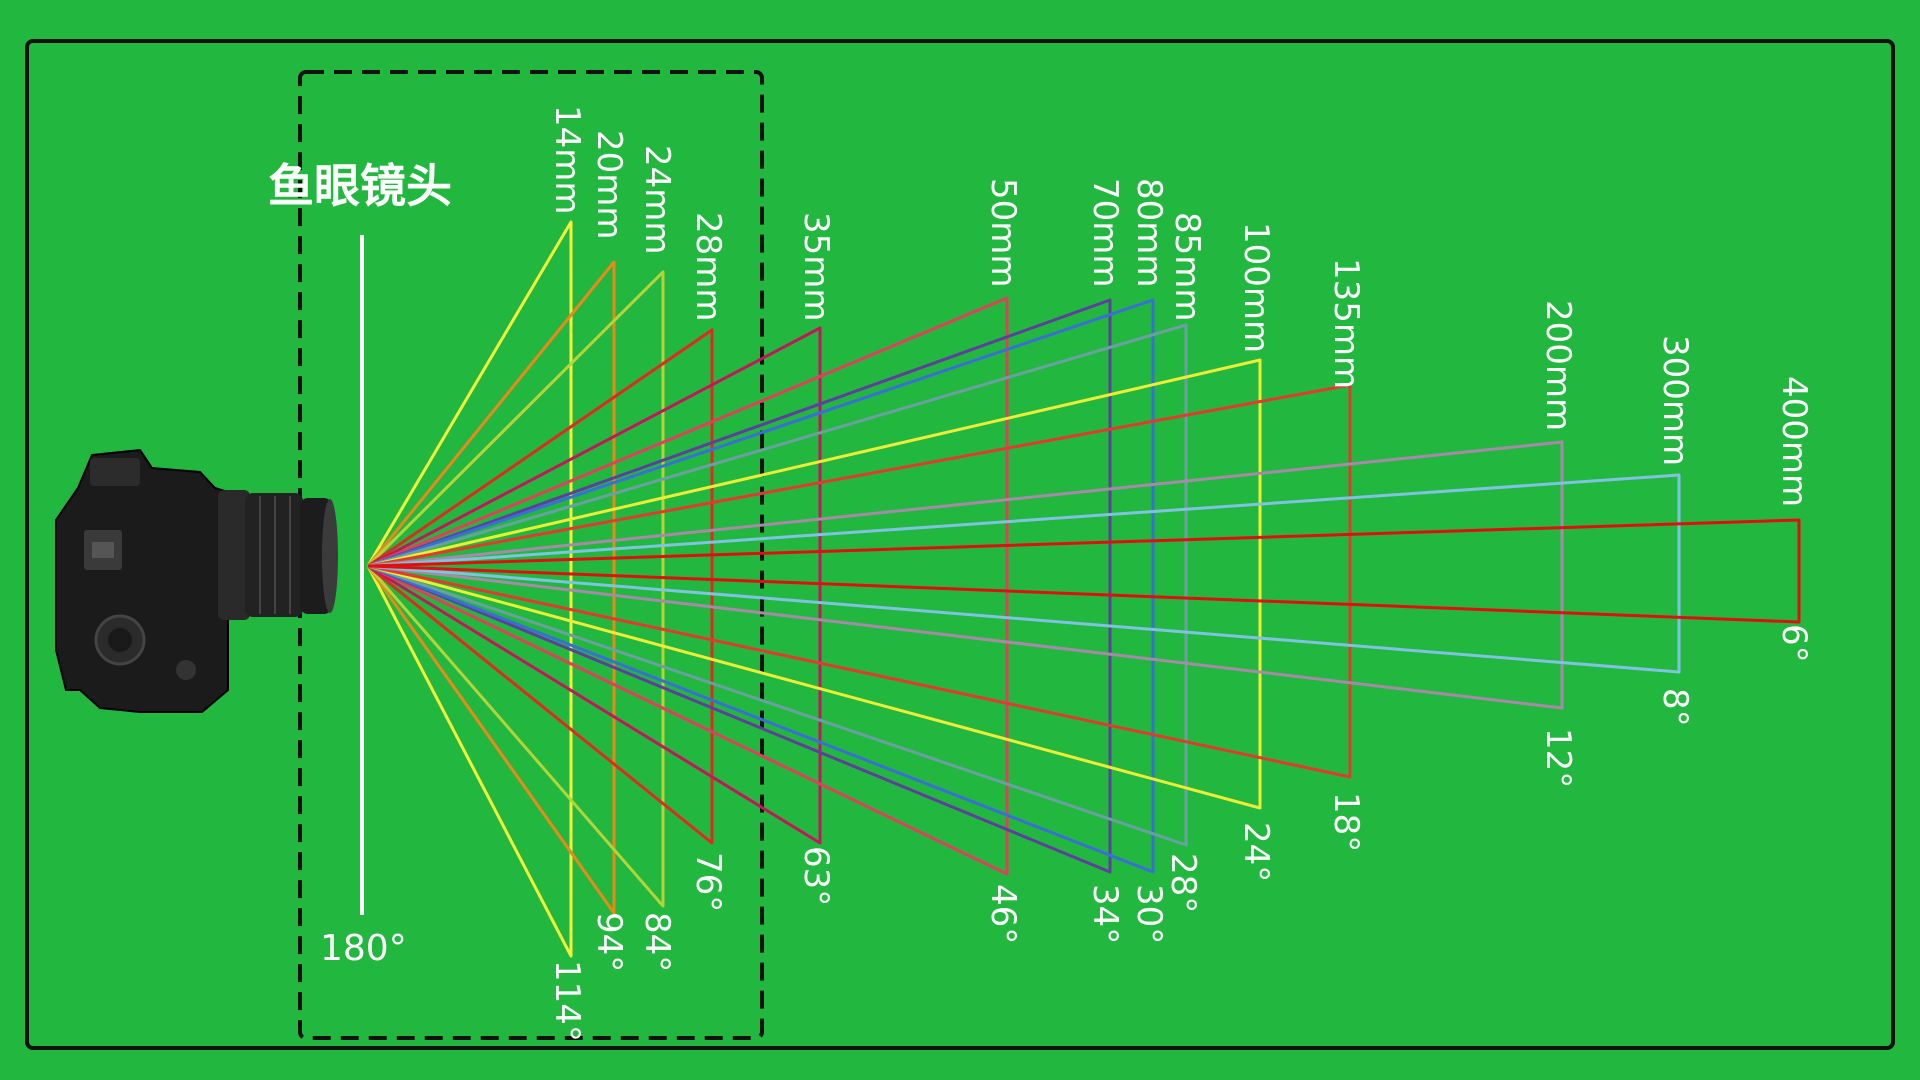  Describe the element at coordinates (1256, 287) in the screenshot. I see `focal-length-label: 100mm` at that location.